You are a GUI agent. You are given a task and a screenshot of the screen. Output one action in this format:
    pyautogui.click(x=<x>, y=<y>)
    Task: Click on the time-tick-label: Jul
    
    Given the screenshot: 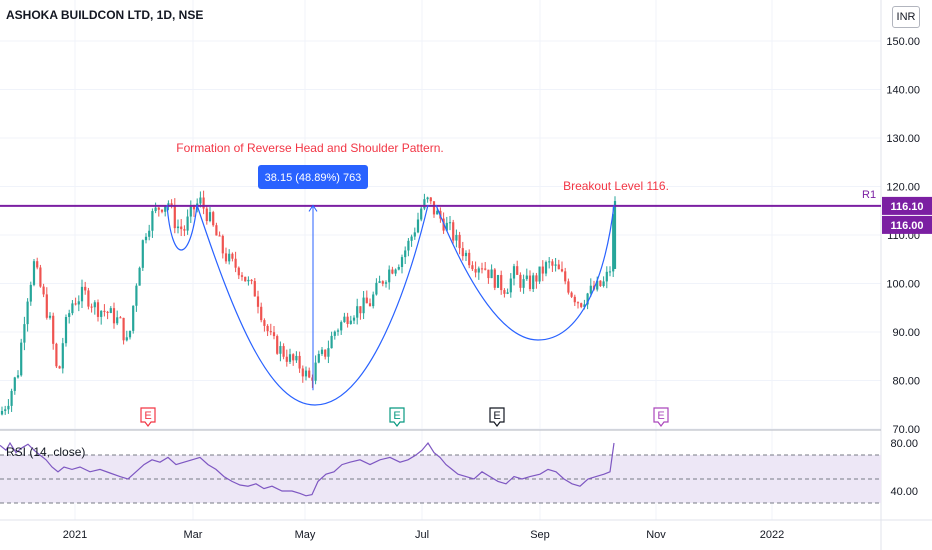 What is the action you would take?
    pyautogui.click(x=422, y=535)
    